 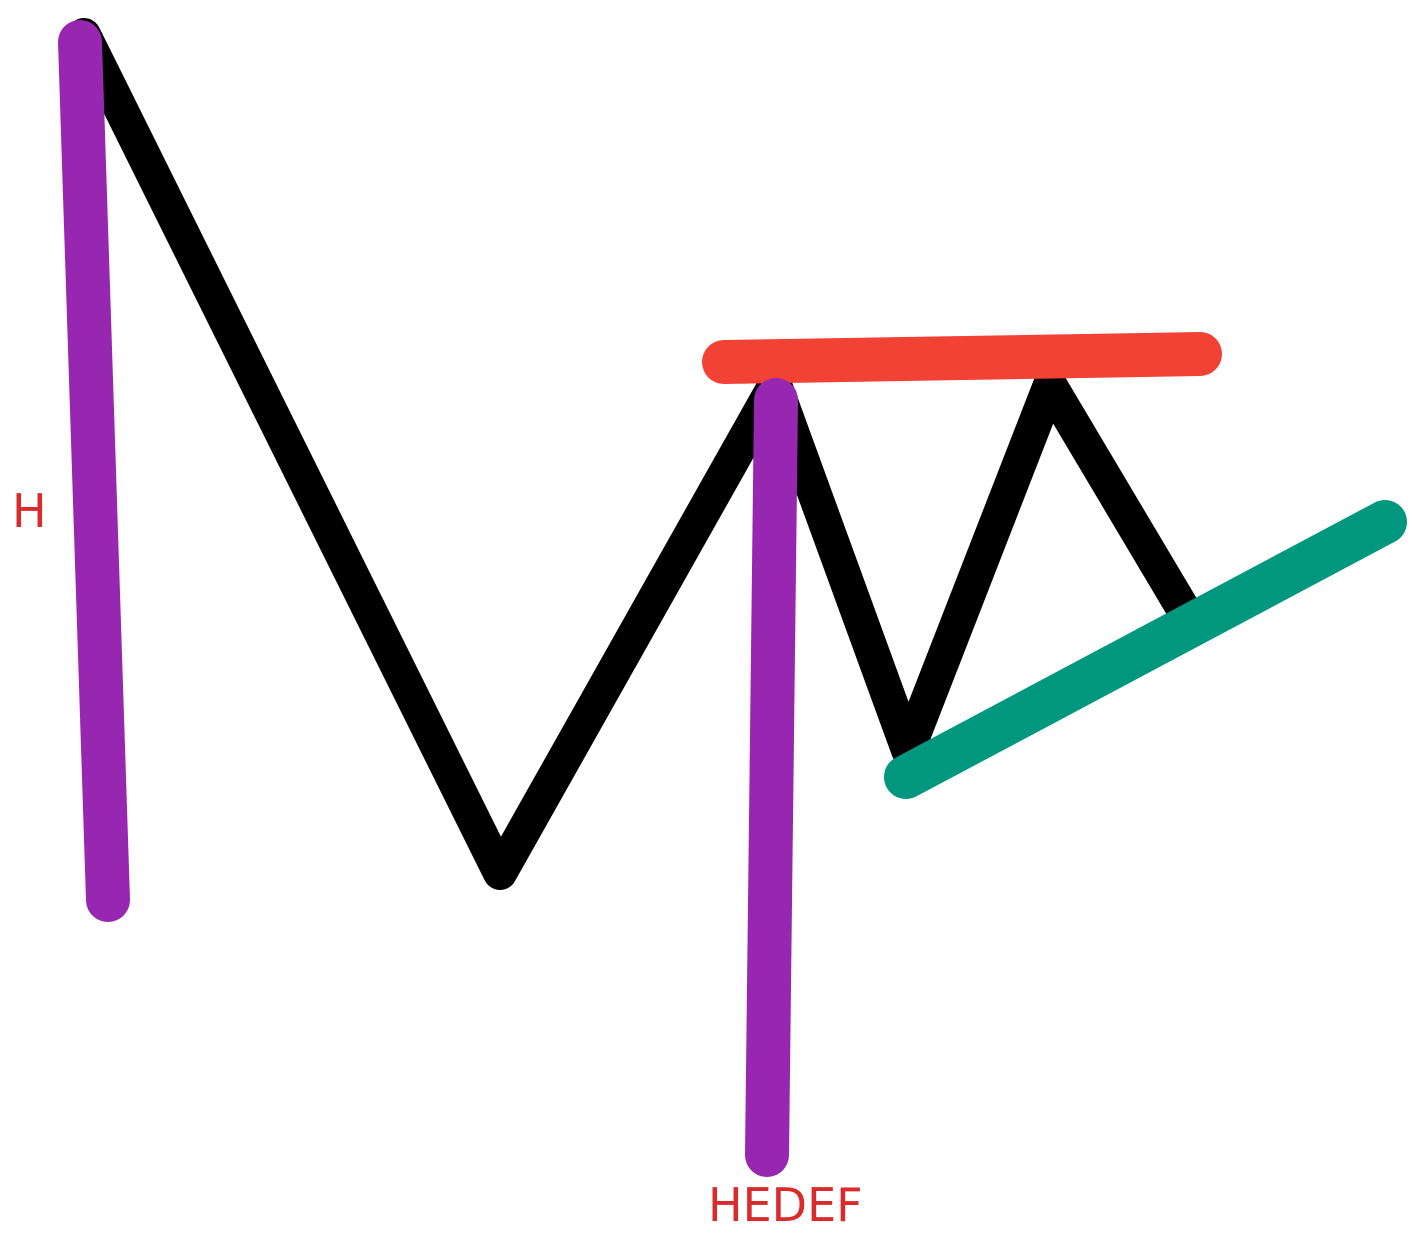 What do you see at coordinates (94, 471) in the screenshot?
I see `height-measure-line` at bounding box center [94, 471].